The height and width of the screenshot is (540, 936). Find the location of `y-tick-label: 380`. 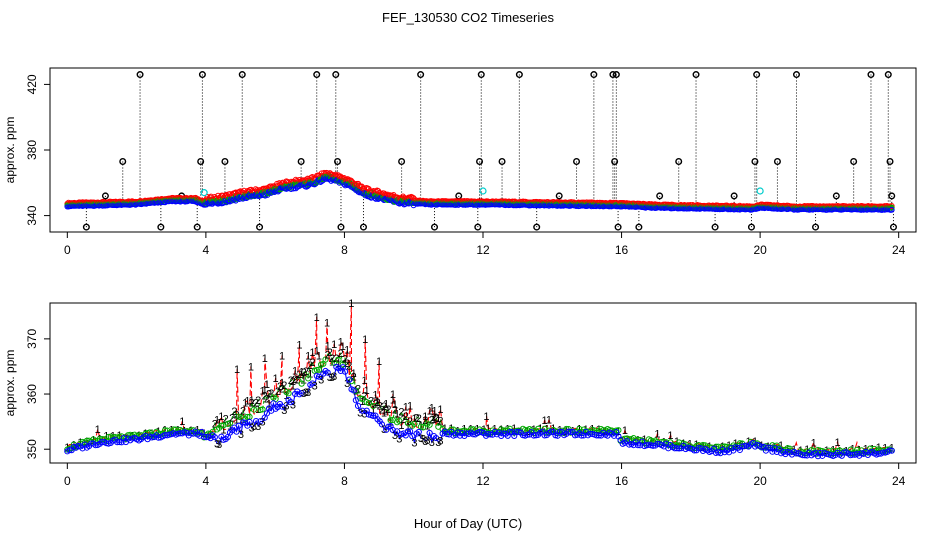

y-tick-label: 380 is located at coordinates (32, 150).